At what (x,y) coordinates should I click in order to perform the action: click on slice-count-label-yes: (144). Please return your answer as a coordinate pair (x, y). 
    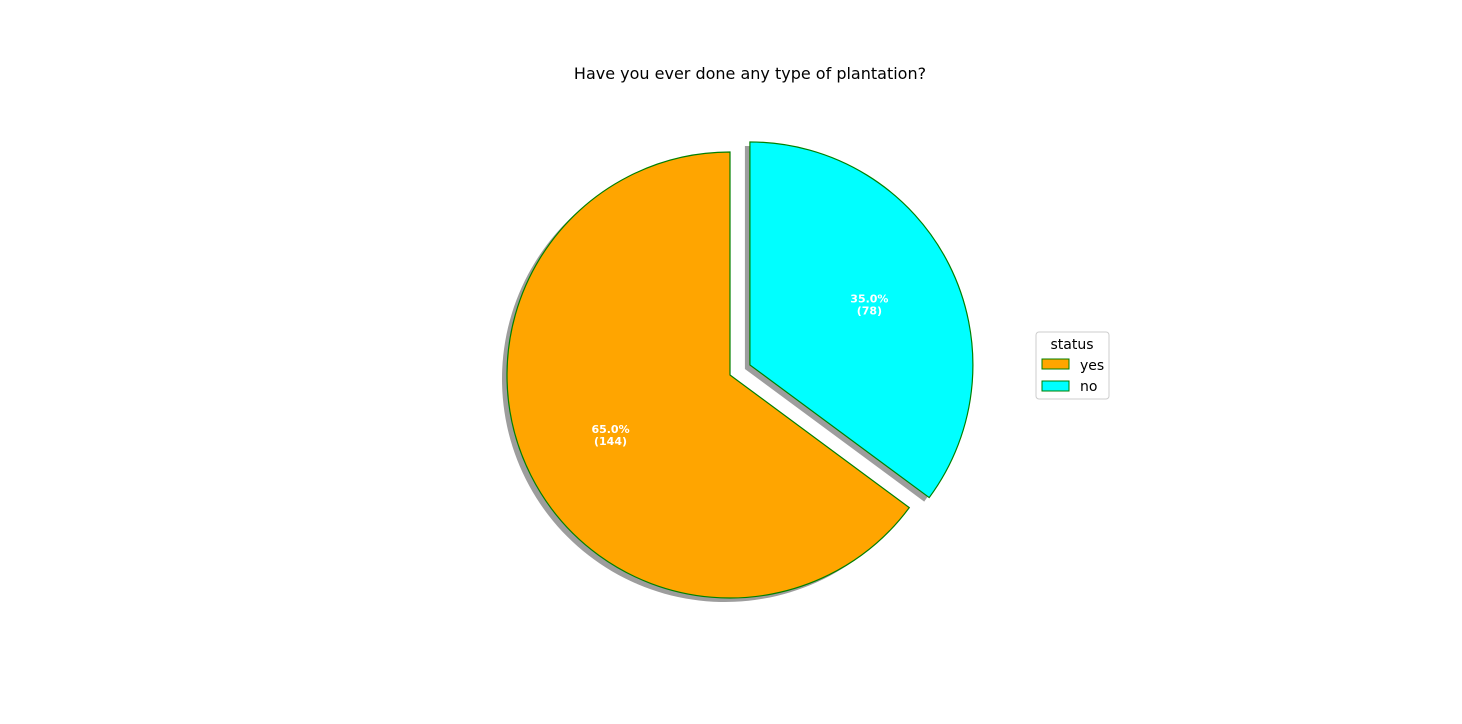
    Looking at the image, I should click on (610, 441).